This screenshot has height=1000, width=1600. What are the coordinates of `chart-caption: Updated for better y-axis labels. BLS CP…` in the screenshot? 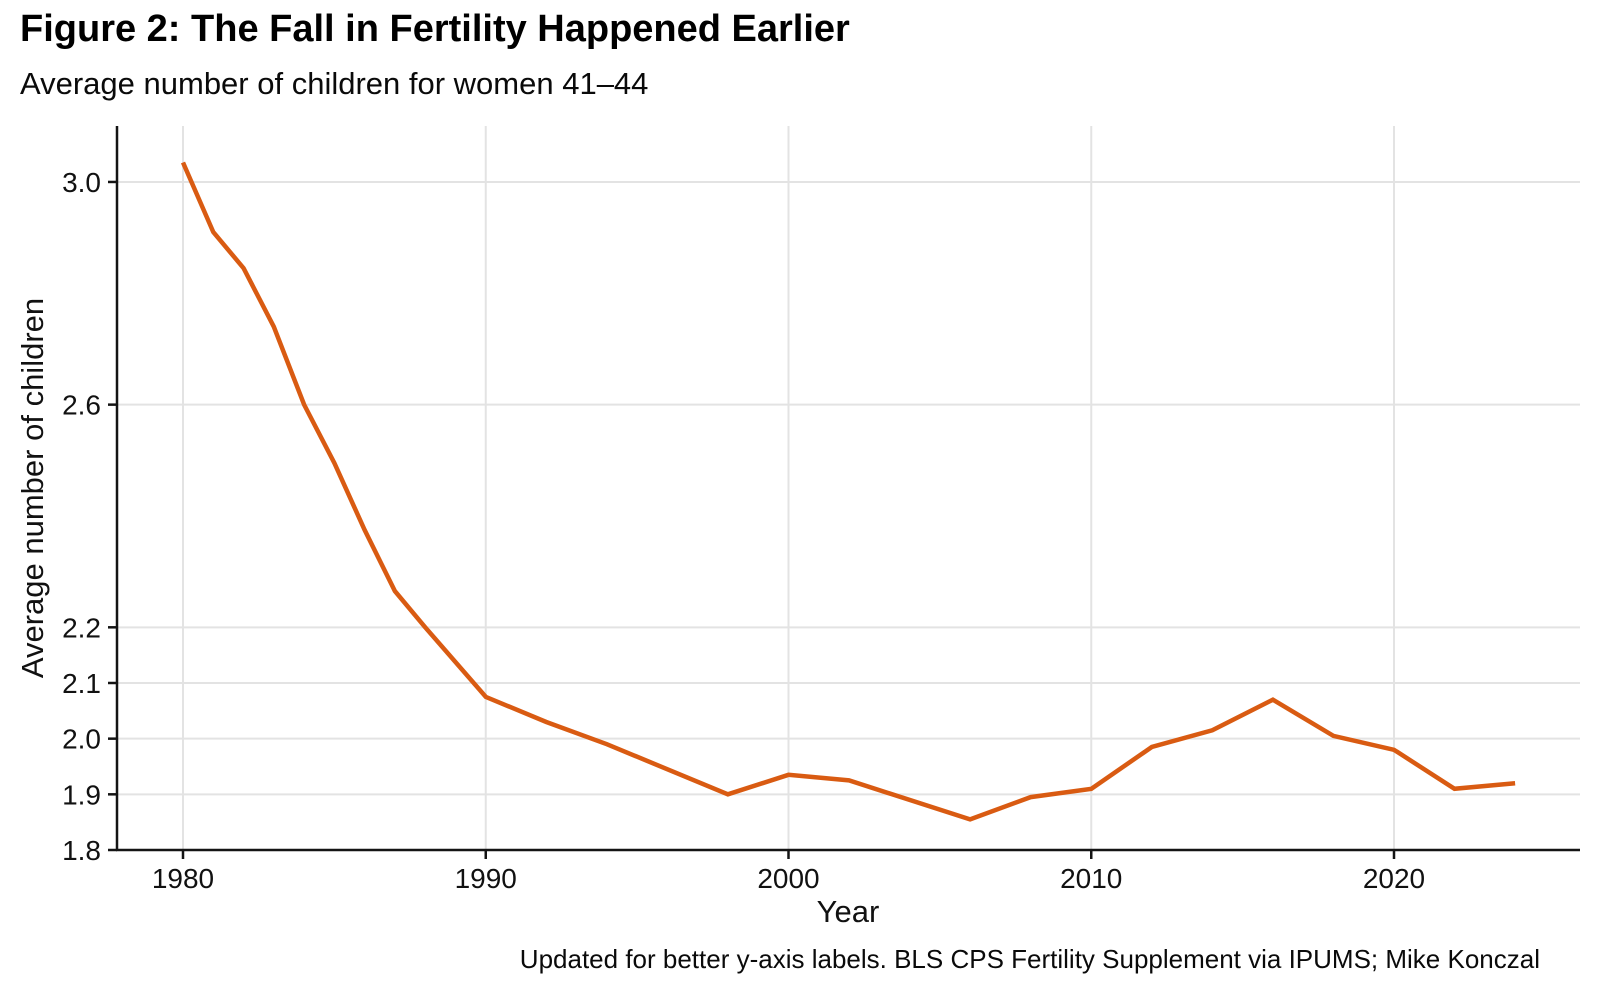 It's located at (1029, 959).